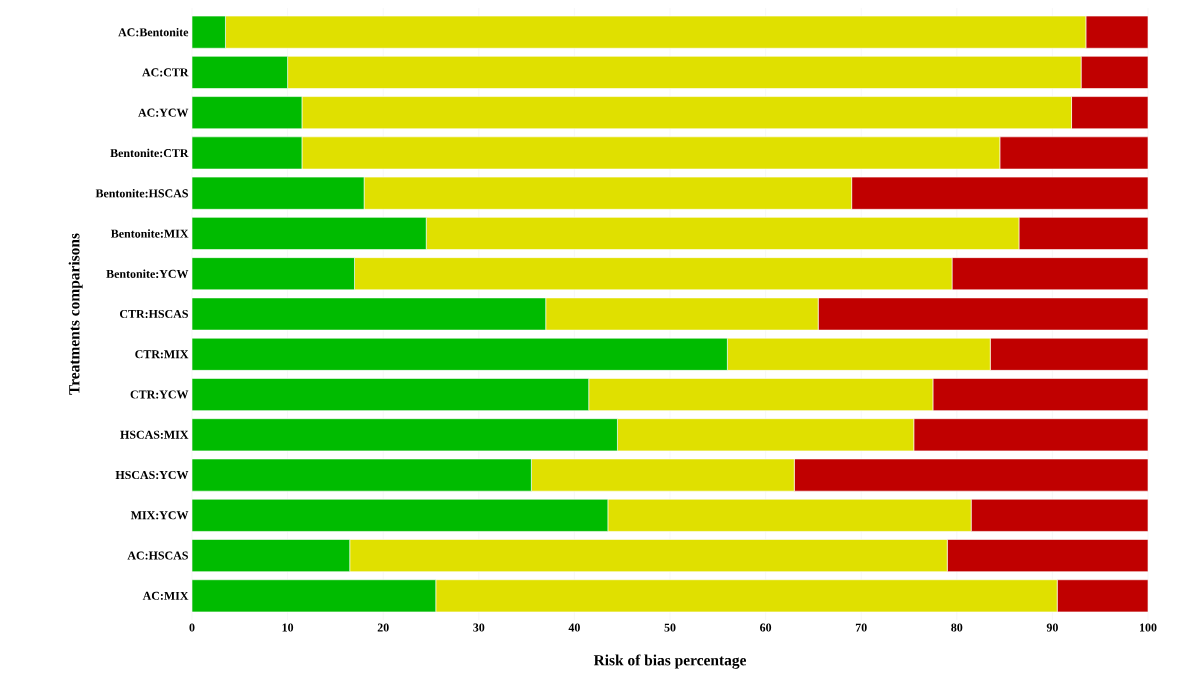 Image resolution: width=1177 pixels, height=699 pixels. What do you see at coordinates (861, 627) in the screenshot?
I see `x-tick-label: 70` at bounding box center [861, 627].